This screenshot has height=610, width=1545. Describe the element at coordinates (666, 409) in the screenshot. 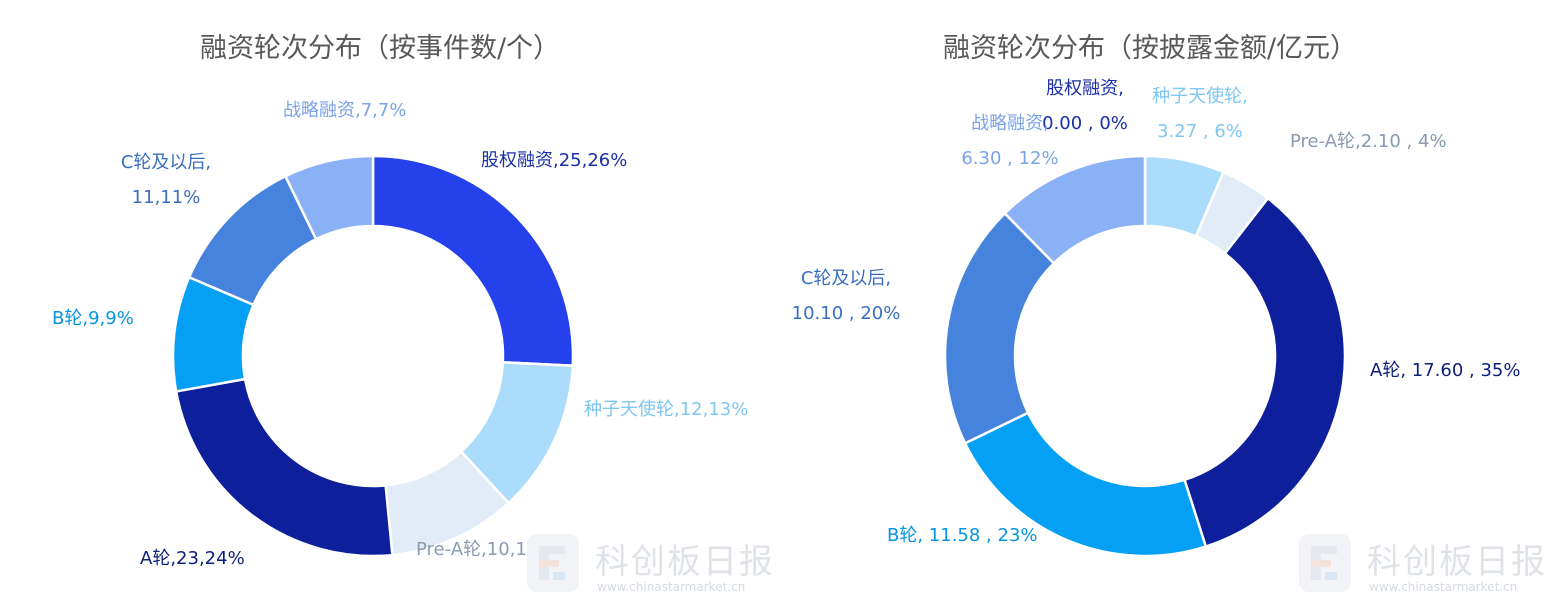

I see `data-label-1: 种子天使轮,12,13%` at that location.